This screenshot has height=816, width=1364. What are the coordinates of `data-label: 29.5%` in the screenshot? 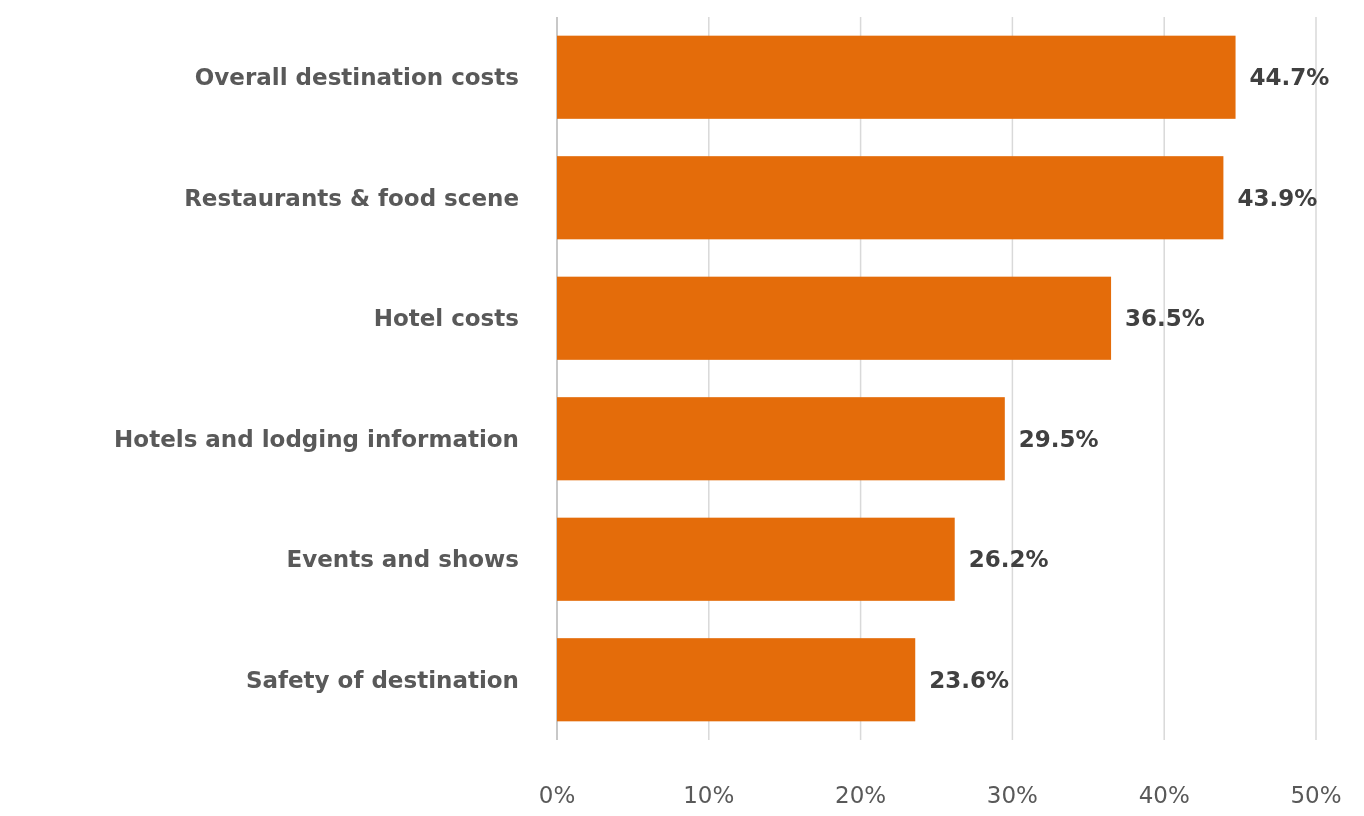 It's located at (1058, 438).